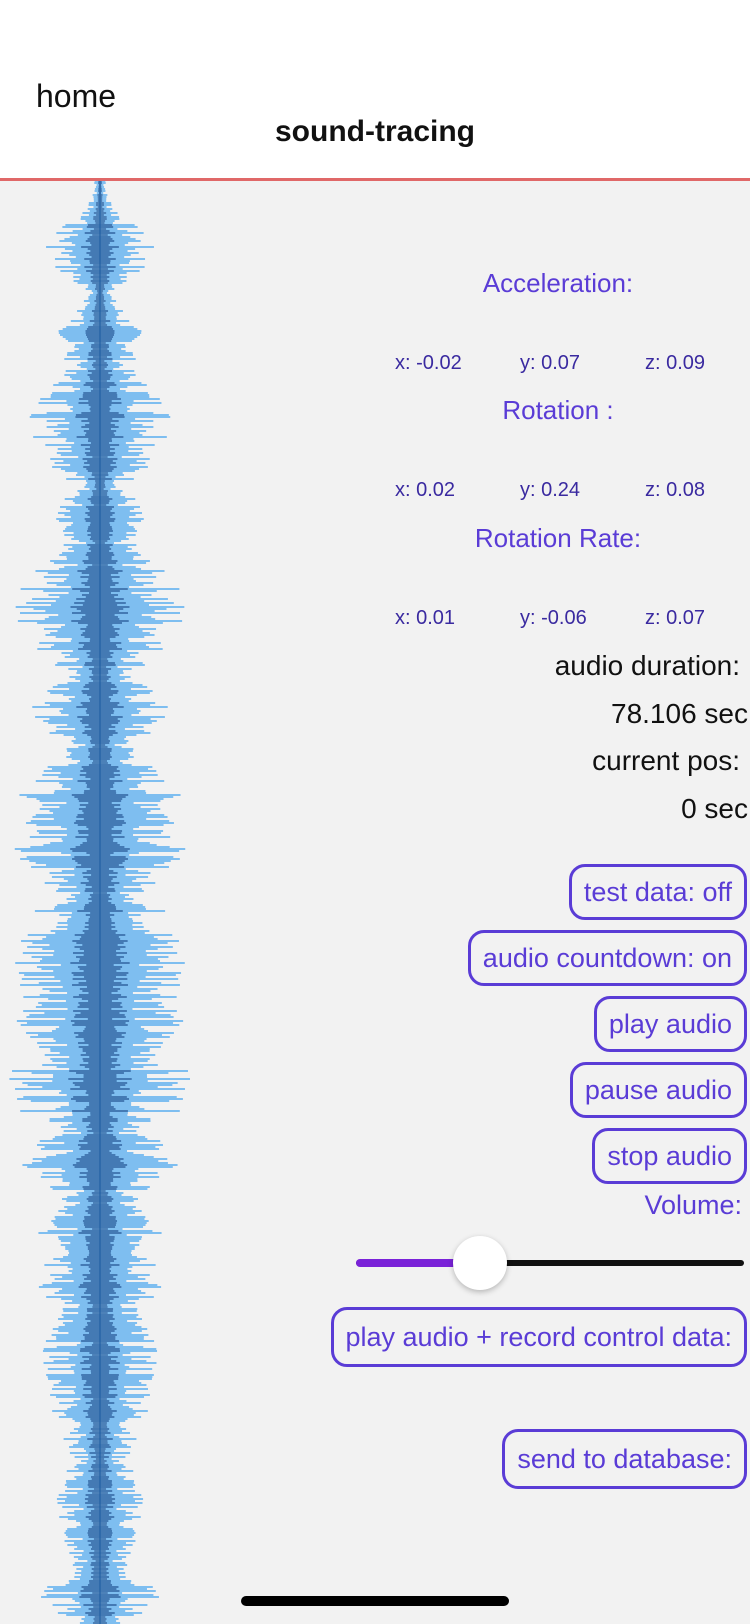 This screenshot has height=1624, width=750. Describe the element at coordinates (76, 96) in the screenshot. I see `home-link: home` at that location.